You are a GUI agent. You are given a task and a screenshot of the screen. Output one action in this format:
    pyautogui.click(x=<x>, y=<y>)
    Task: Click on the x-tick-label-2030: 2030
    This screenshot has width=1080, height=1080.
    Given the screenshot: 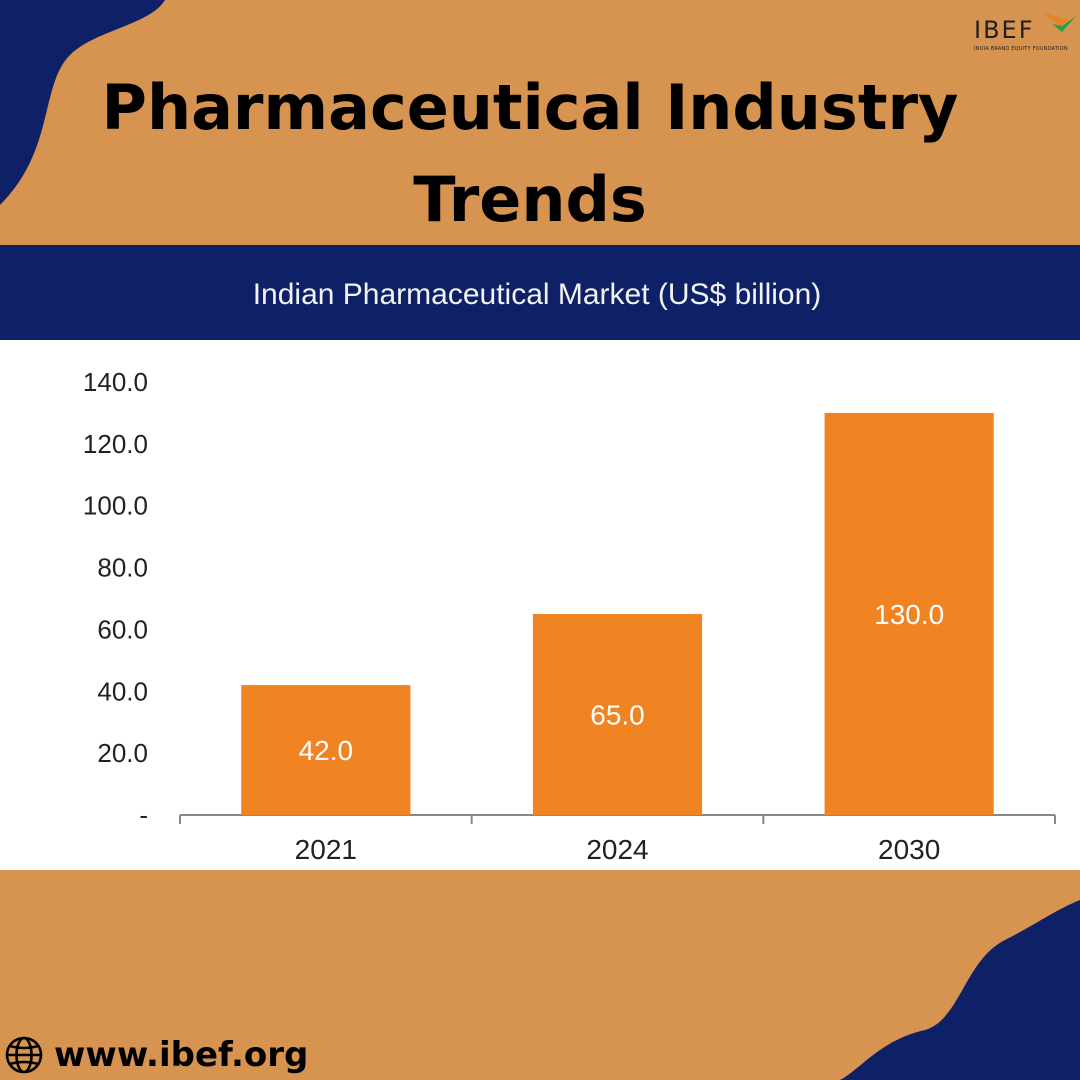 What is the action you would take?
    pyautogui.click(x=909, y=849)
    